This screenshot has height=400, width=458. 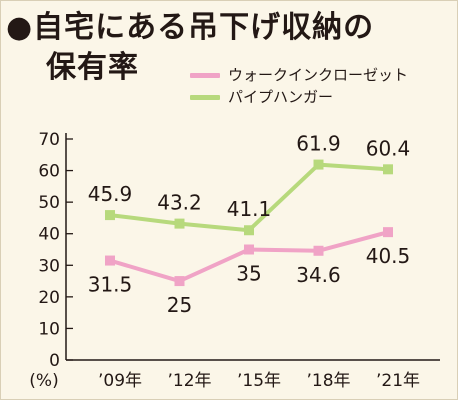 I want to click on y-unit-label: (%), so click(x=43, y=381).